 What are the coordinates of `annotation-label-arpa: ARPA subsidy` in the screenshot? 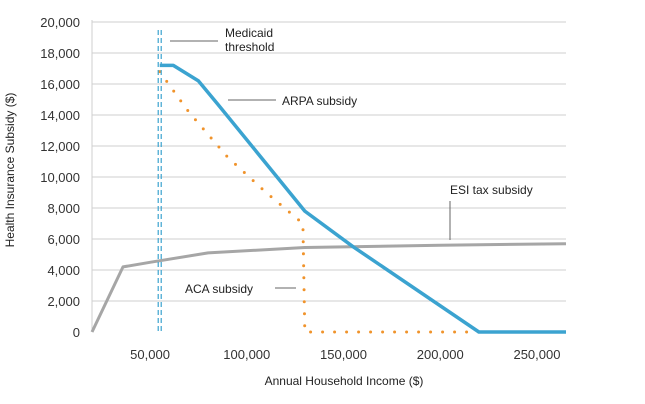 It's located at (319, 101).